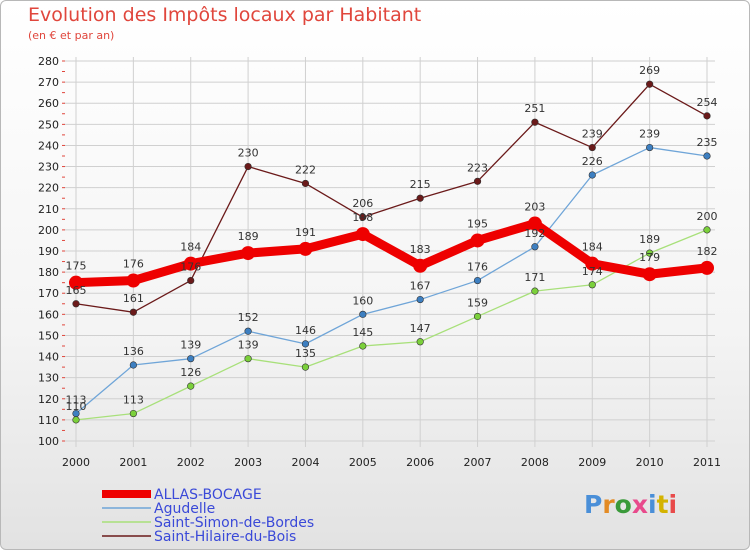 Image resolution: width=750 pixels, height=550 pixels. What do you see at coordinates (305, 232) in the screenshot?
I see `data-label: 191` at bounding box center [305, 232].